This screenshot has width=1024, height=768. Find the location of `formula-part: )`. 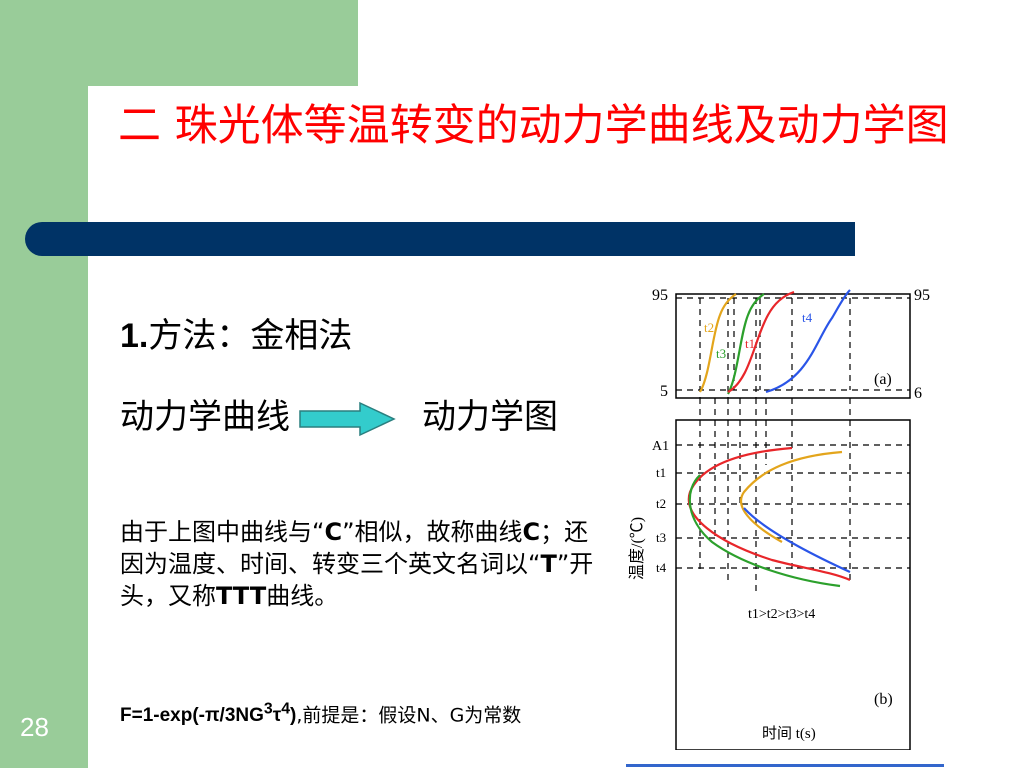

formula-part: ) is located at coordinates (293, 716).